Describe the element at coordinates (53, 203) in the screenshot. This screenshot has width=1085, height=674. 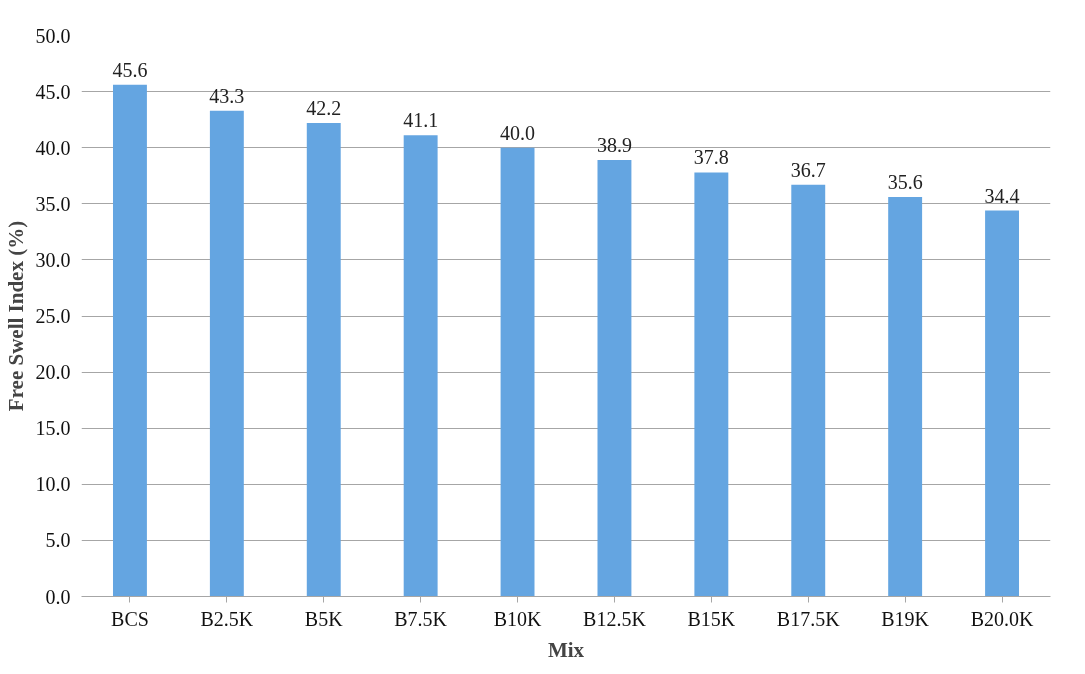
I see `y-tick-label: 35.0` at that location.